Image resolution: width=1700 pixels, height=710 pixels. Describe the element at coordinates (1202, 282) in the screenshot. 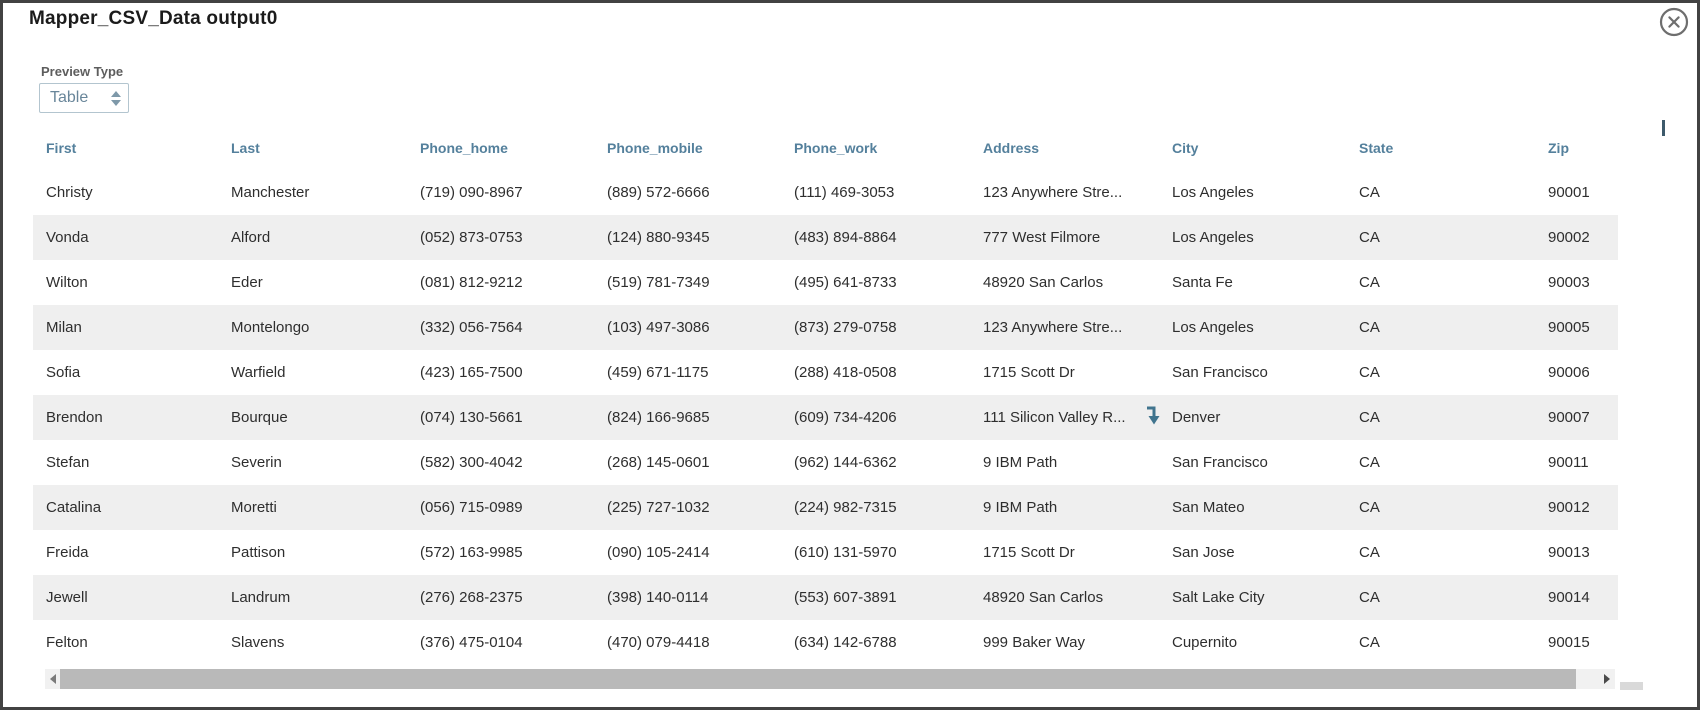

I see `table-cell: Santa Fe` at that location.